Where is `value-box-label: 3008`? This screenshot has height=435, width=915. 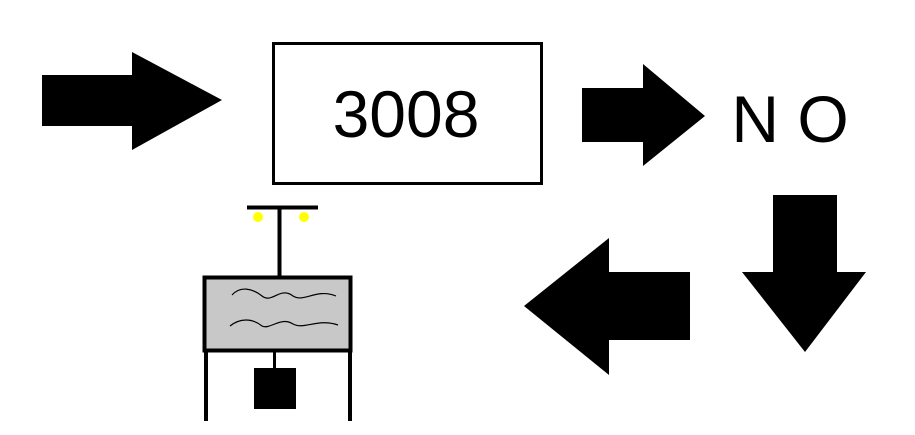
value-box-label: 3008 is located at coordinates (406, 114).